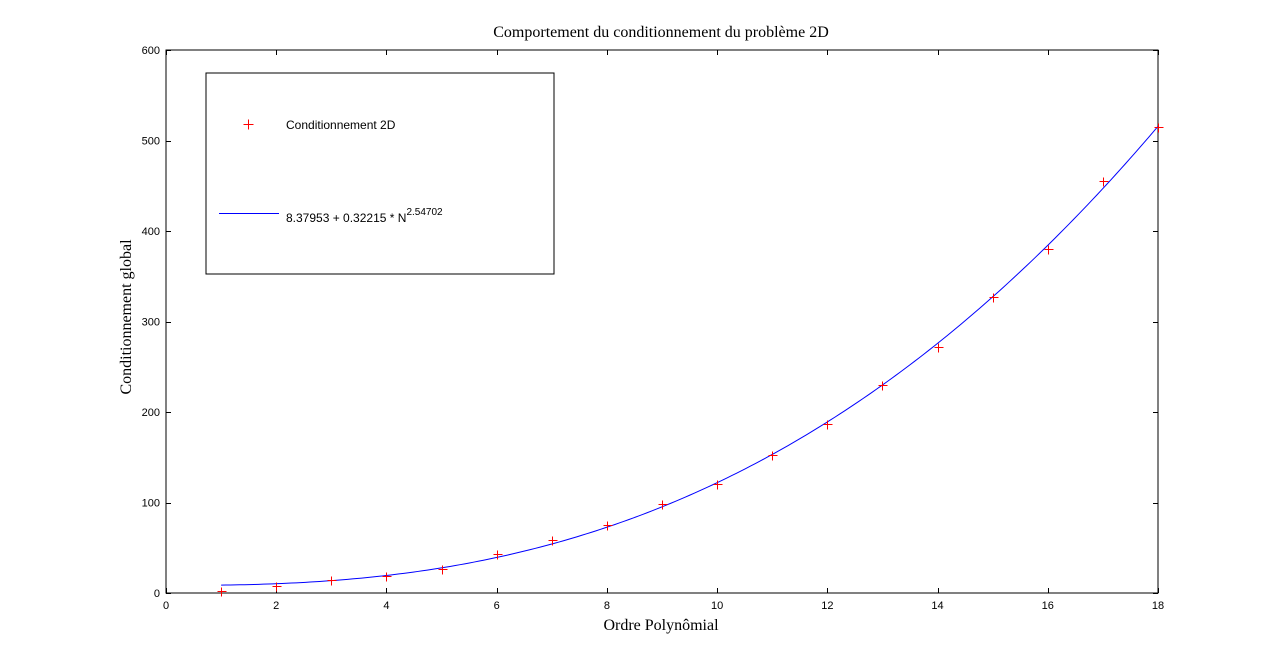  Describe the element at coordinates (276, 606) in the screenshot. I see `x-tick-label: 2` at that location.